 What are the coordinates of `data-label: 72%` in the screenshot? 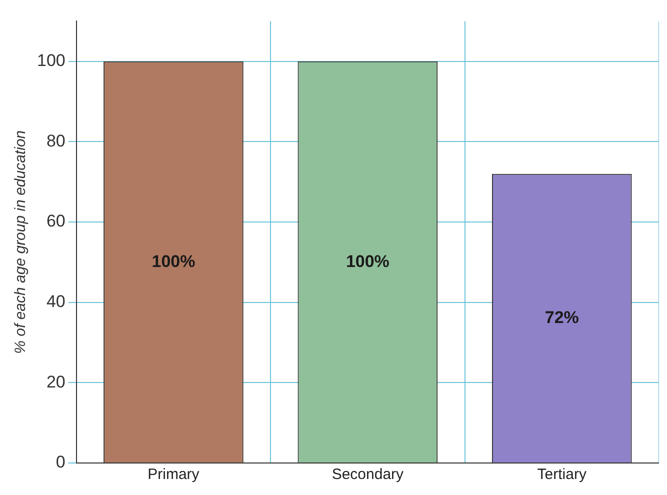 It's located at (561, 318).